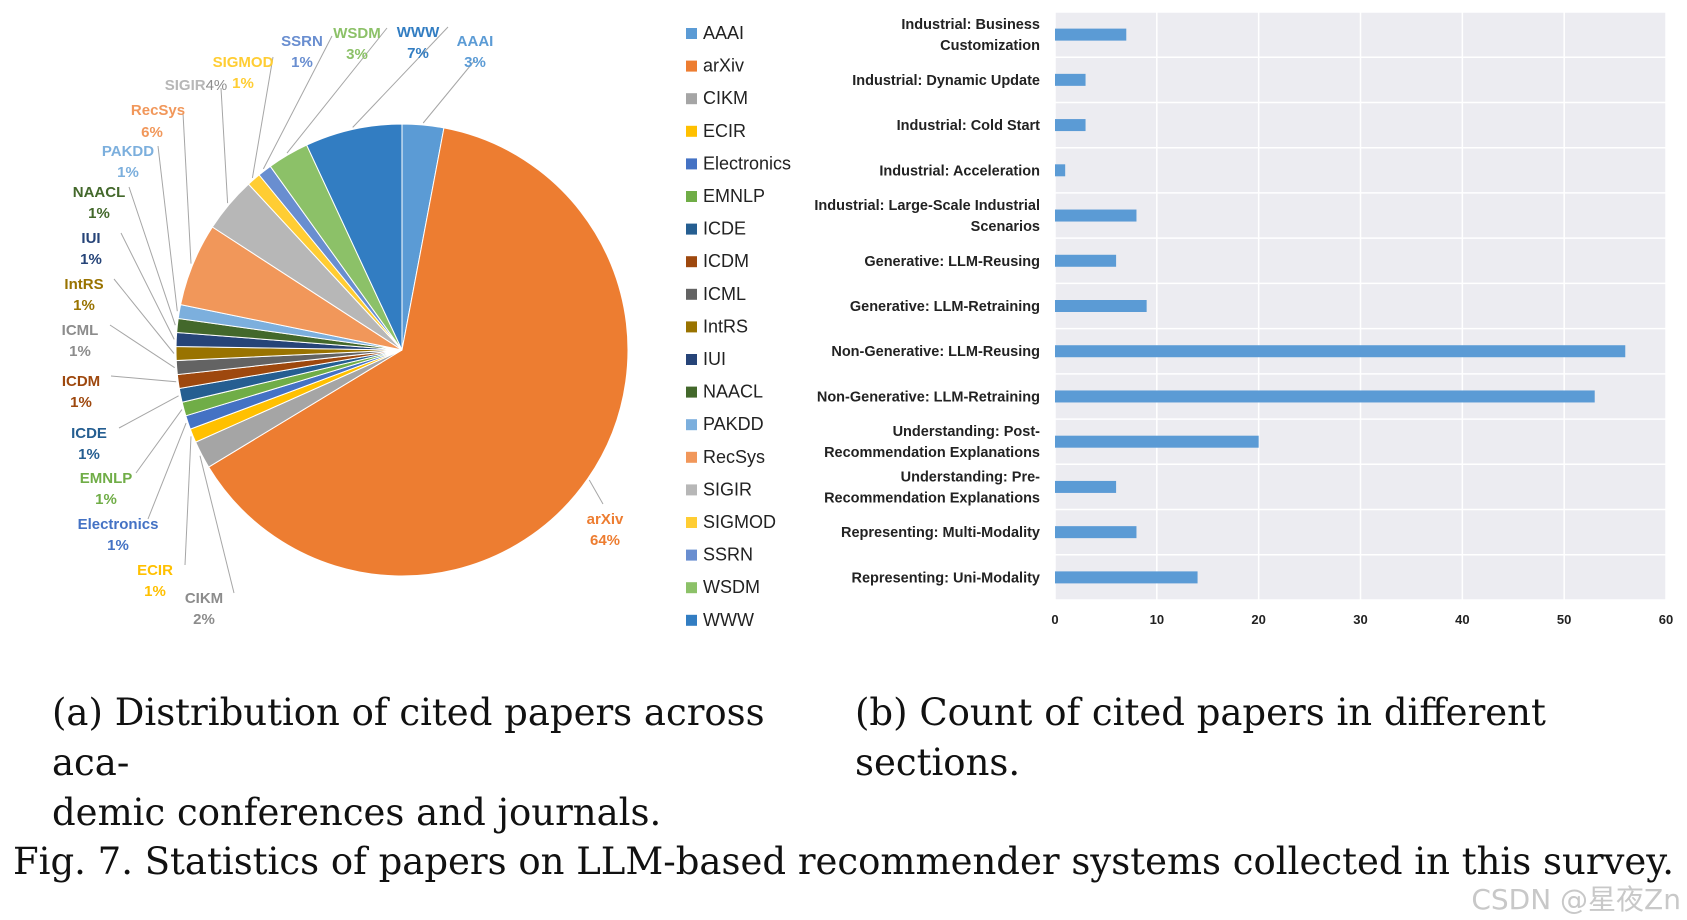 The width and height of the screenshot is (1687, 920). I want to click on legend-swatch-icml, so click(691, 294).